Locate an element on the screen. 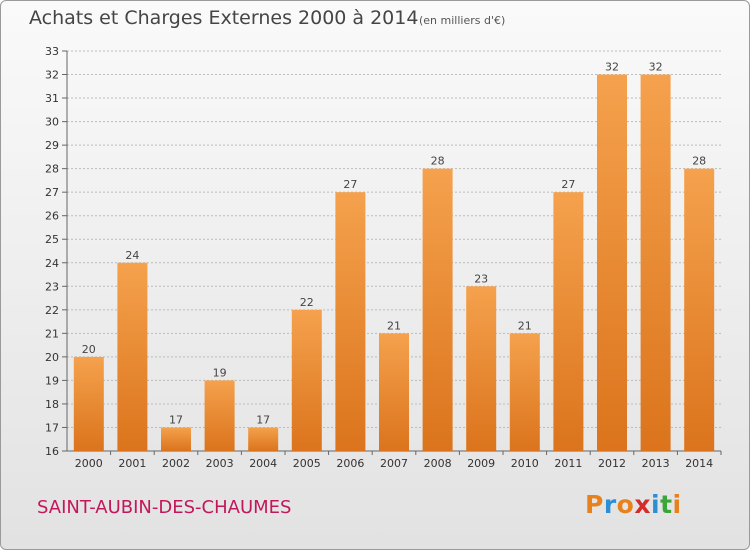 The image size is (750, 550). y-tick-label: 23 is located at coordinates (52, 286).